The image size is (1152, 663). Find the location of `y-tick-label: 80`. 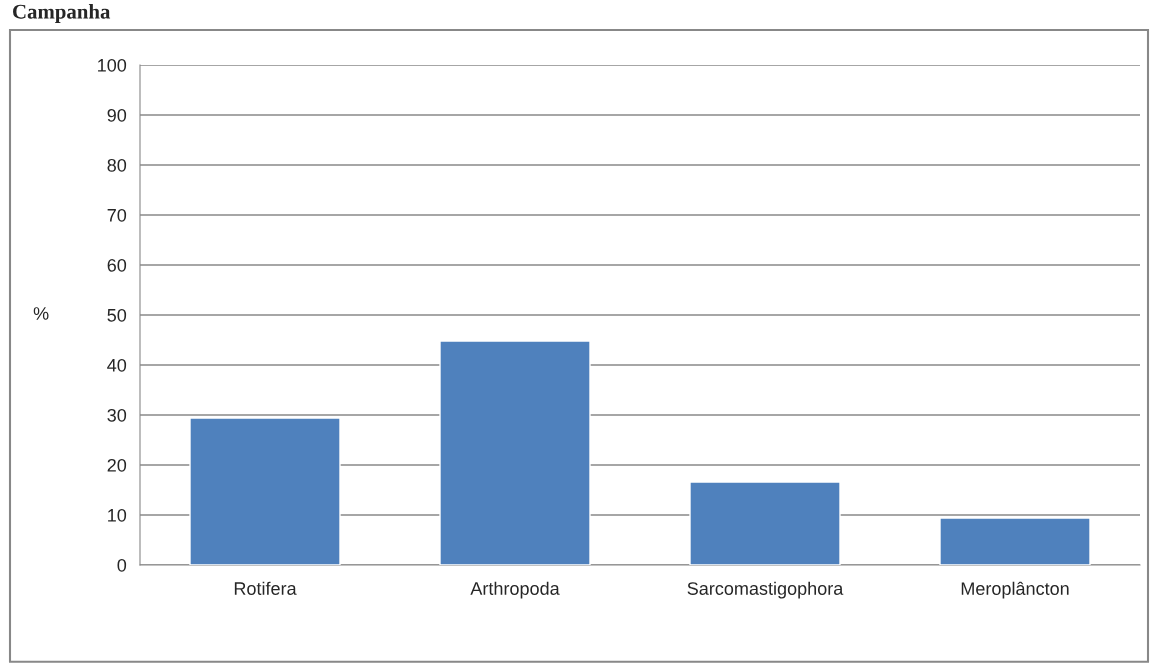

y-tick-label: 80 is located at coordinates (117, 165).